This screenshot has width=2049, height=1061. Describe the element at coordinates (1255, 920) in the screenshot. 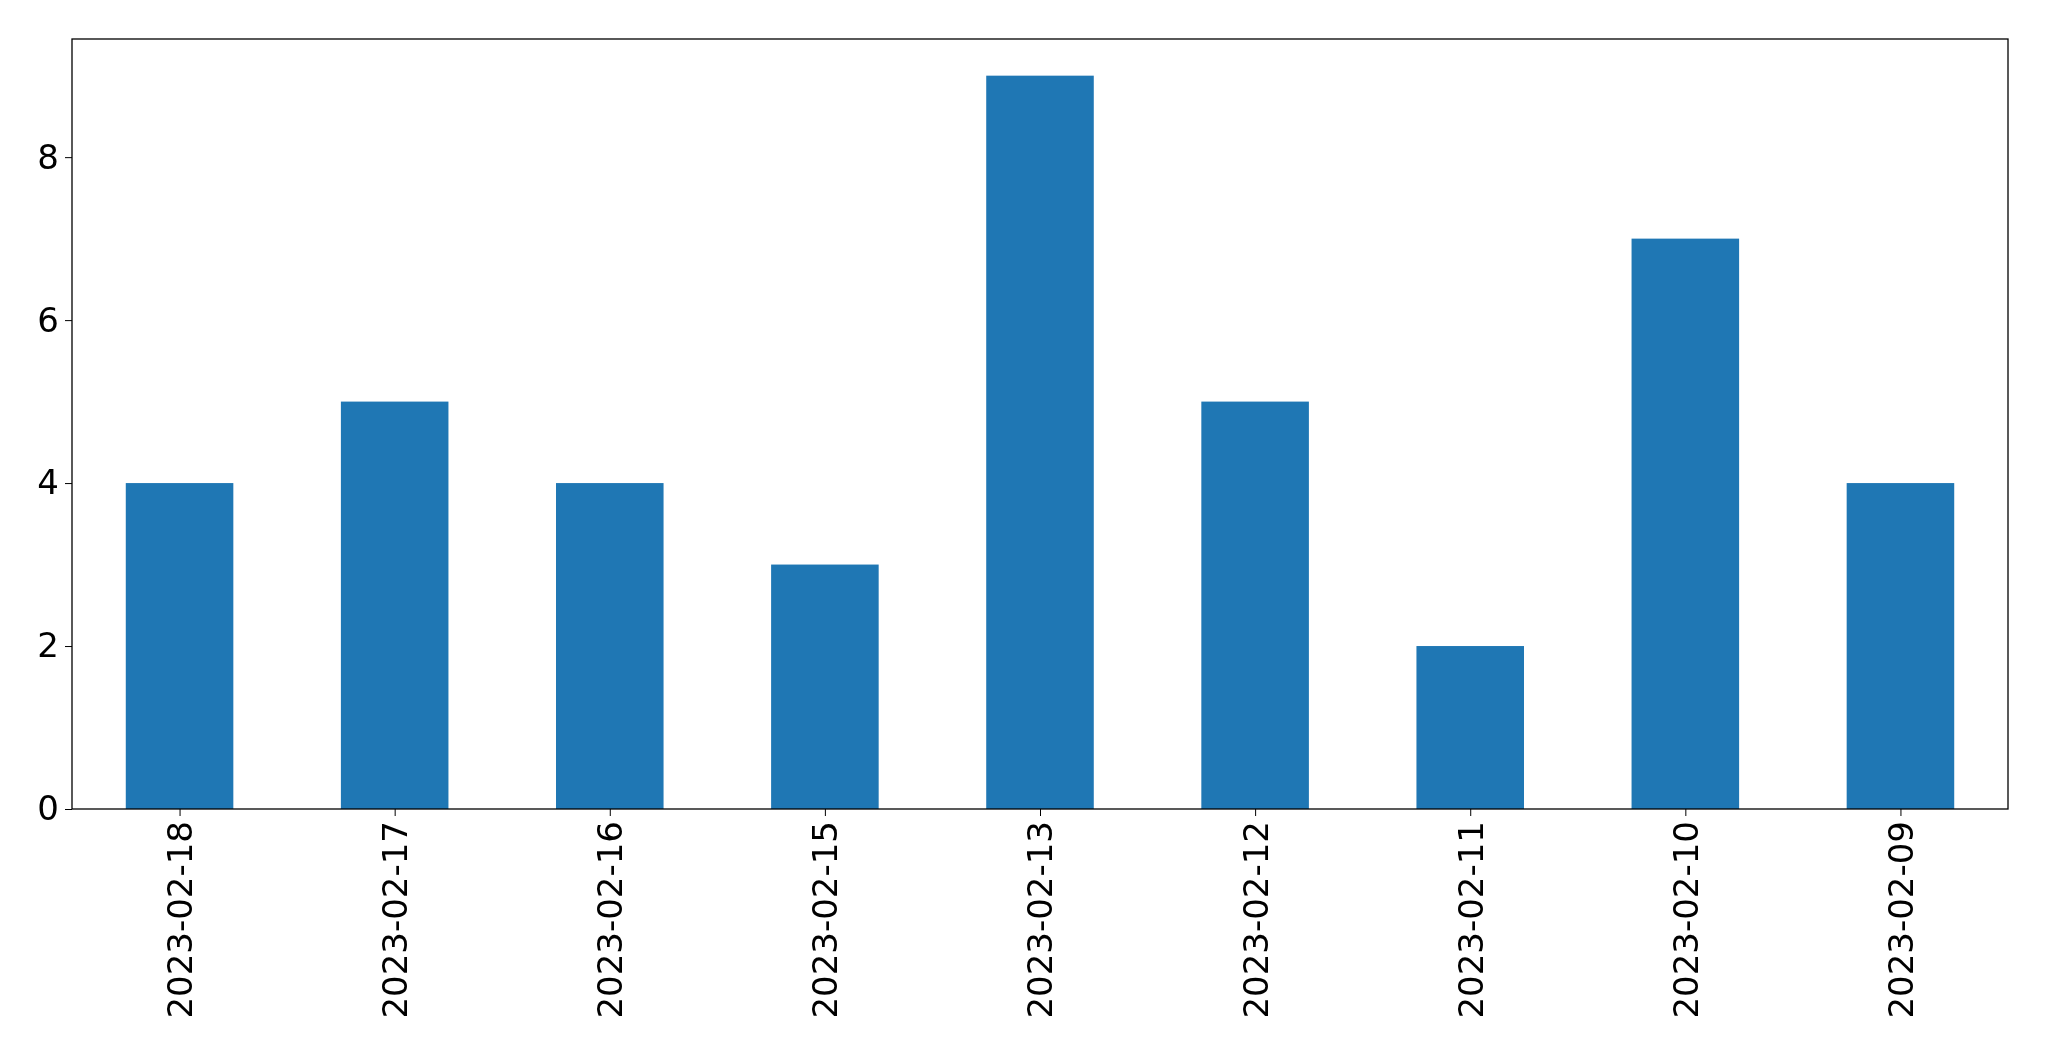

I see `x-tick-label: 2023-02-12` at that location.